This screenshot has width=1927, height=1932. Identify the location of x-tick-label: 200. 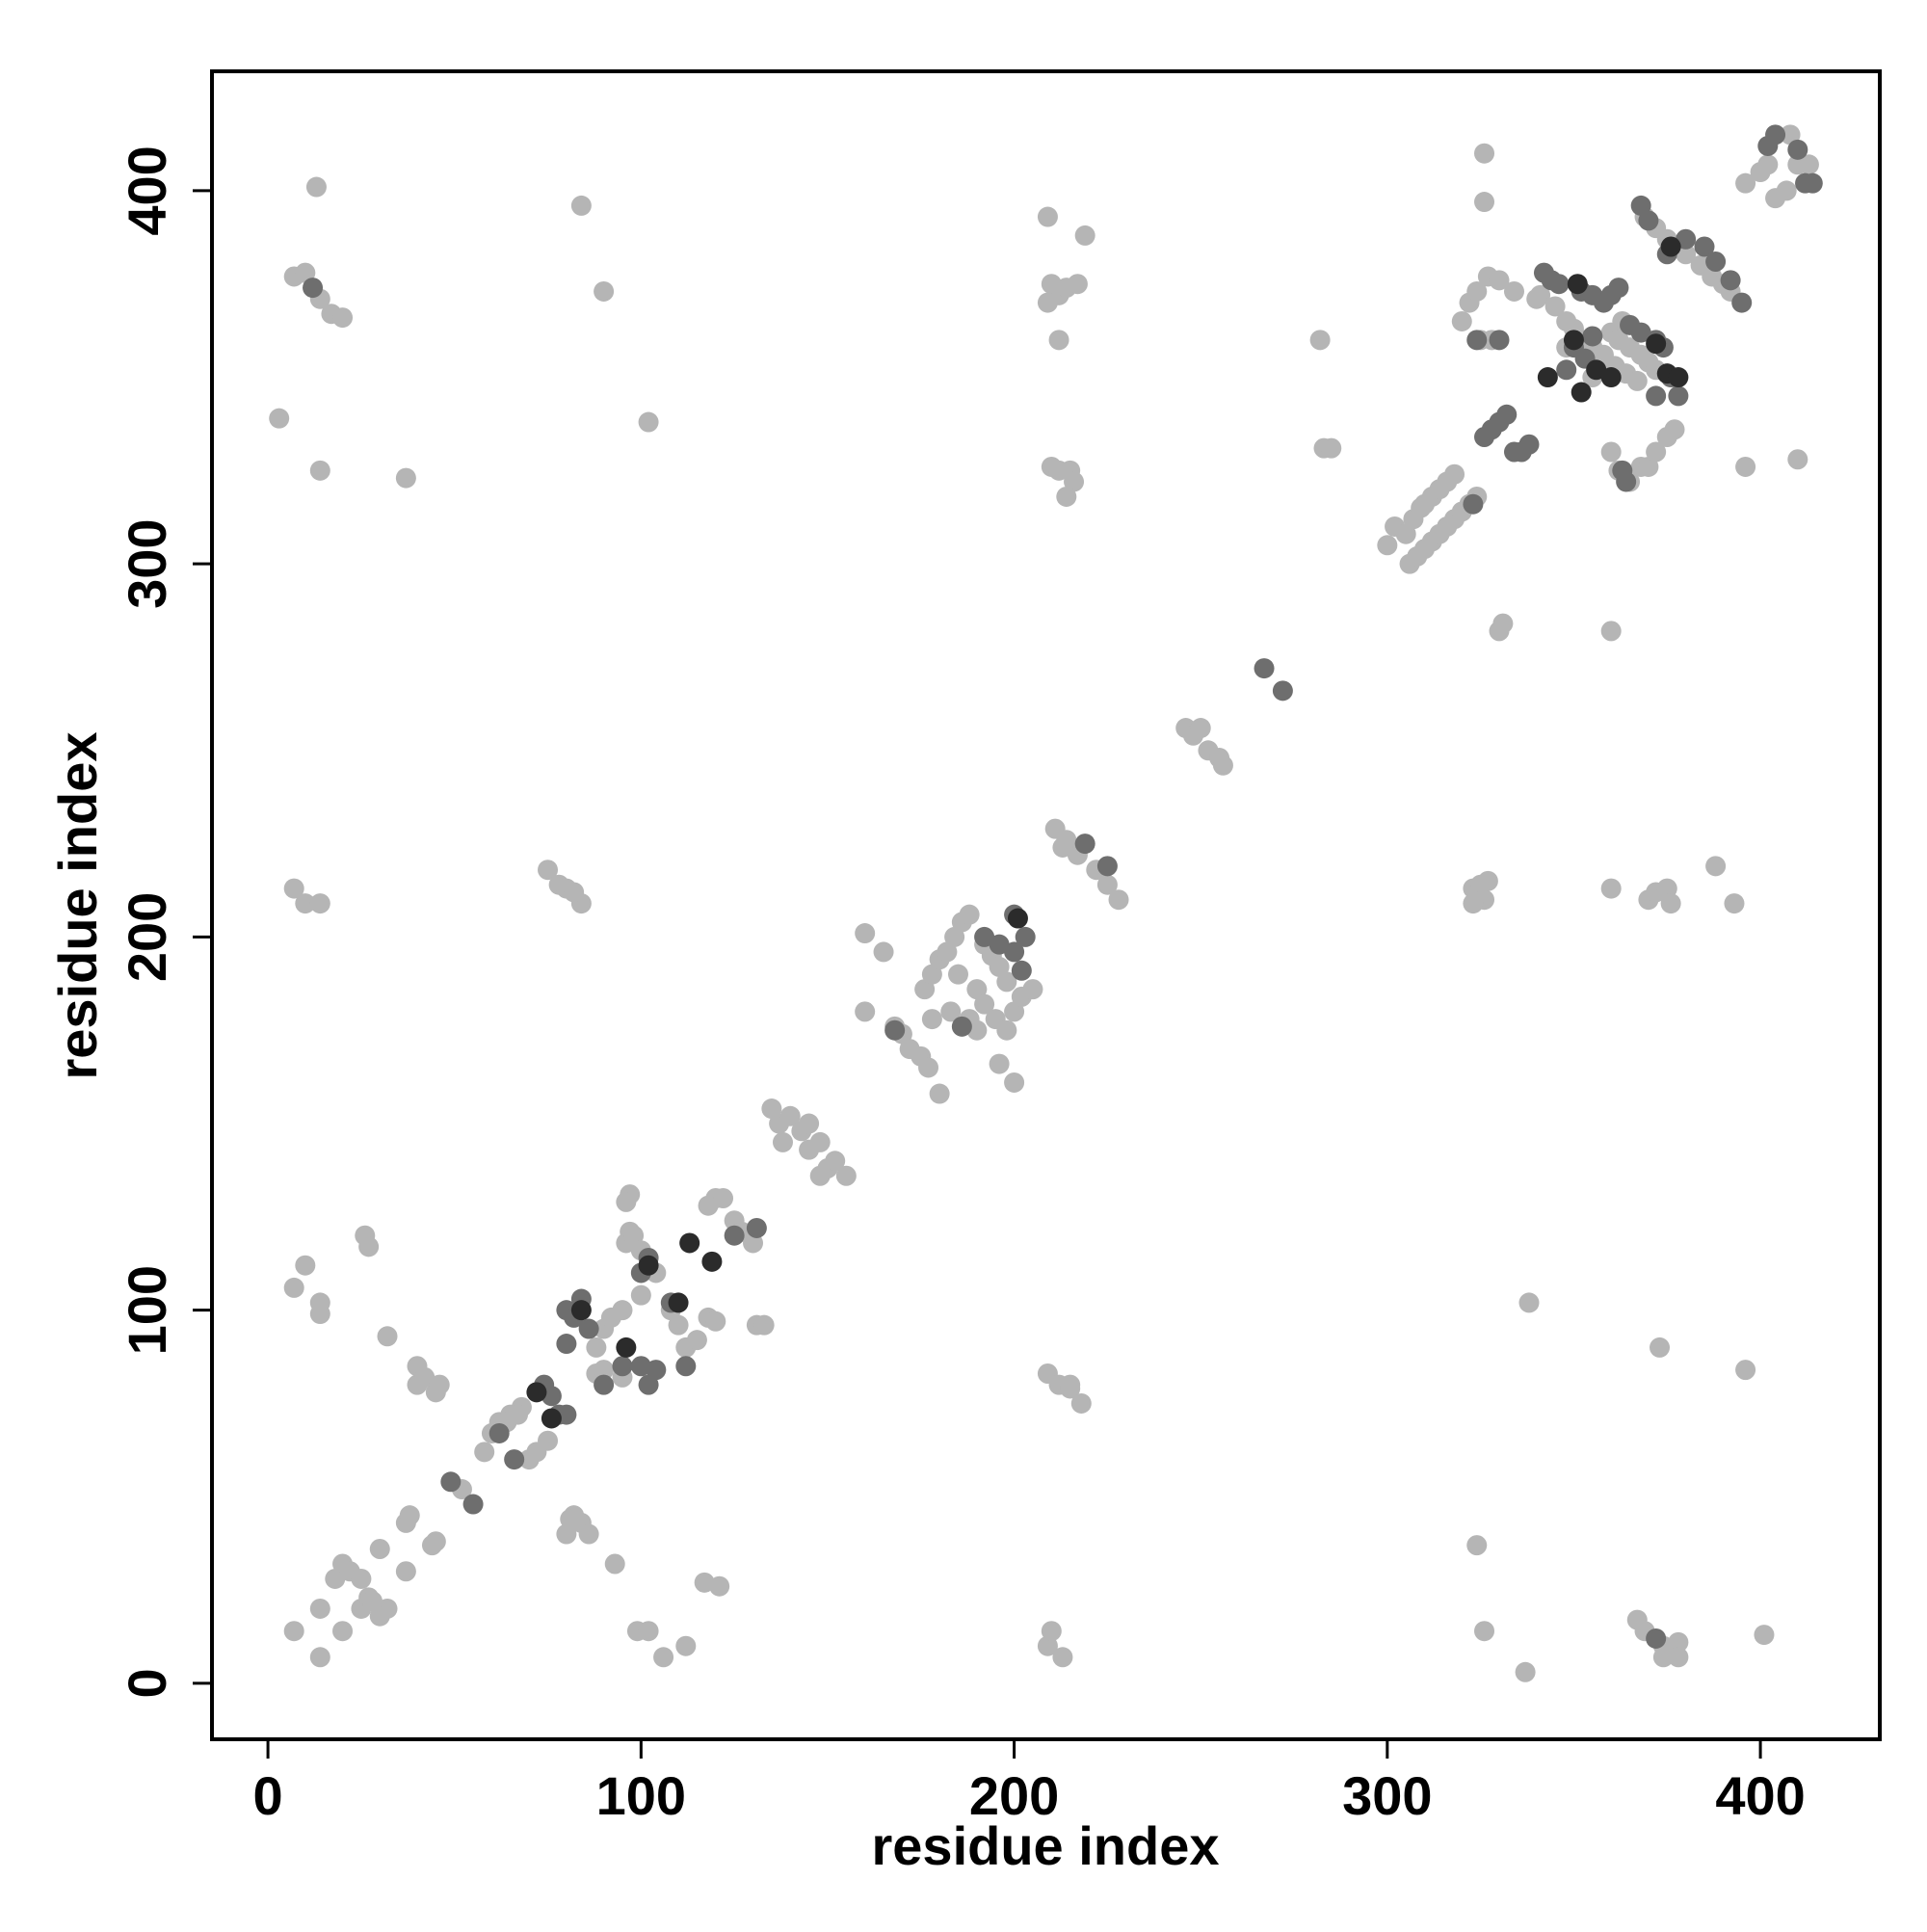
(1014, 1795).